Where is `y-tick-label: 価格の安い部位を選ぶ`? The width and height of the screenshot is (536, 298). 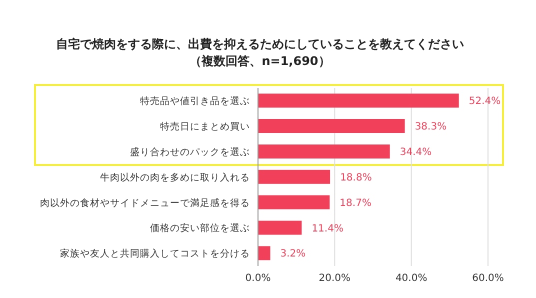
y-tick-label: 価格の安い部位を選ぶ is located at coordinates (200, 228).